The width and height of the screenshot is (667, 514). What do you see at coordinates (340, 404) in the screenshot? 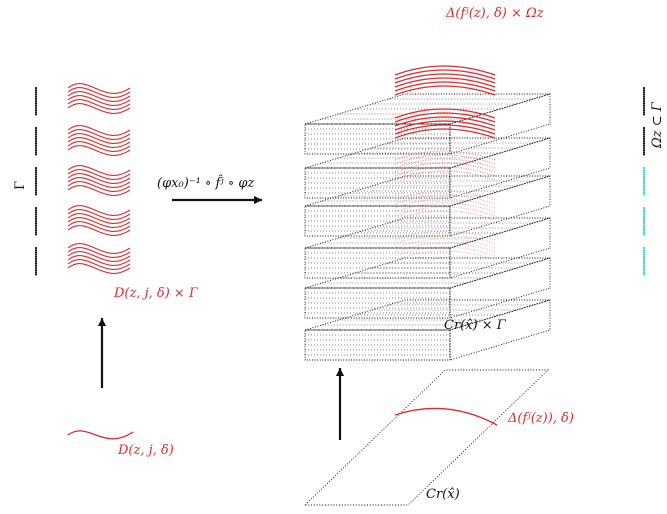
I see `arrow-up-right` at bounding box center [340, 404].